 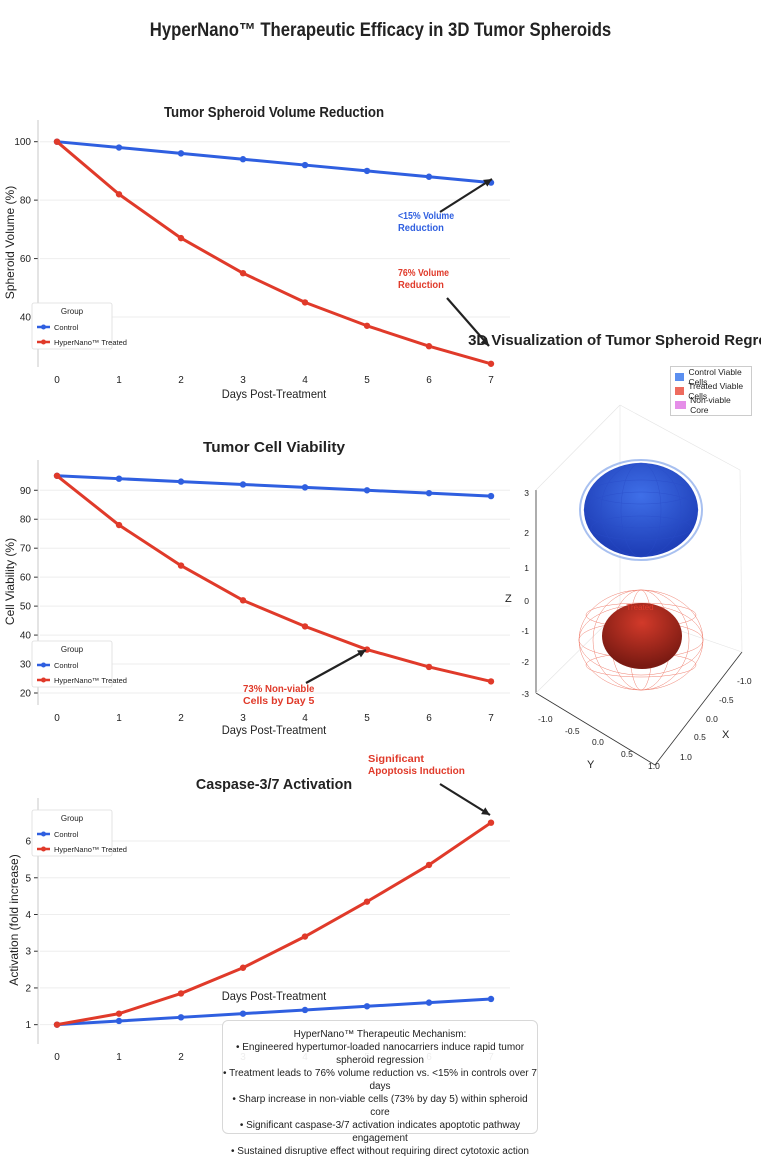 I want to click on x-tick-label: 6, so click(x=429, y=380).